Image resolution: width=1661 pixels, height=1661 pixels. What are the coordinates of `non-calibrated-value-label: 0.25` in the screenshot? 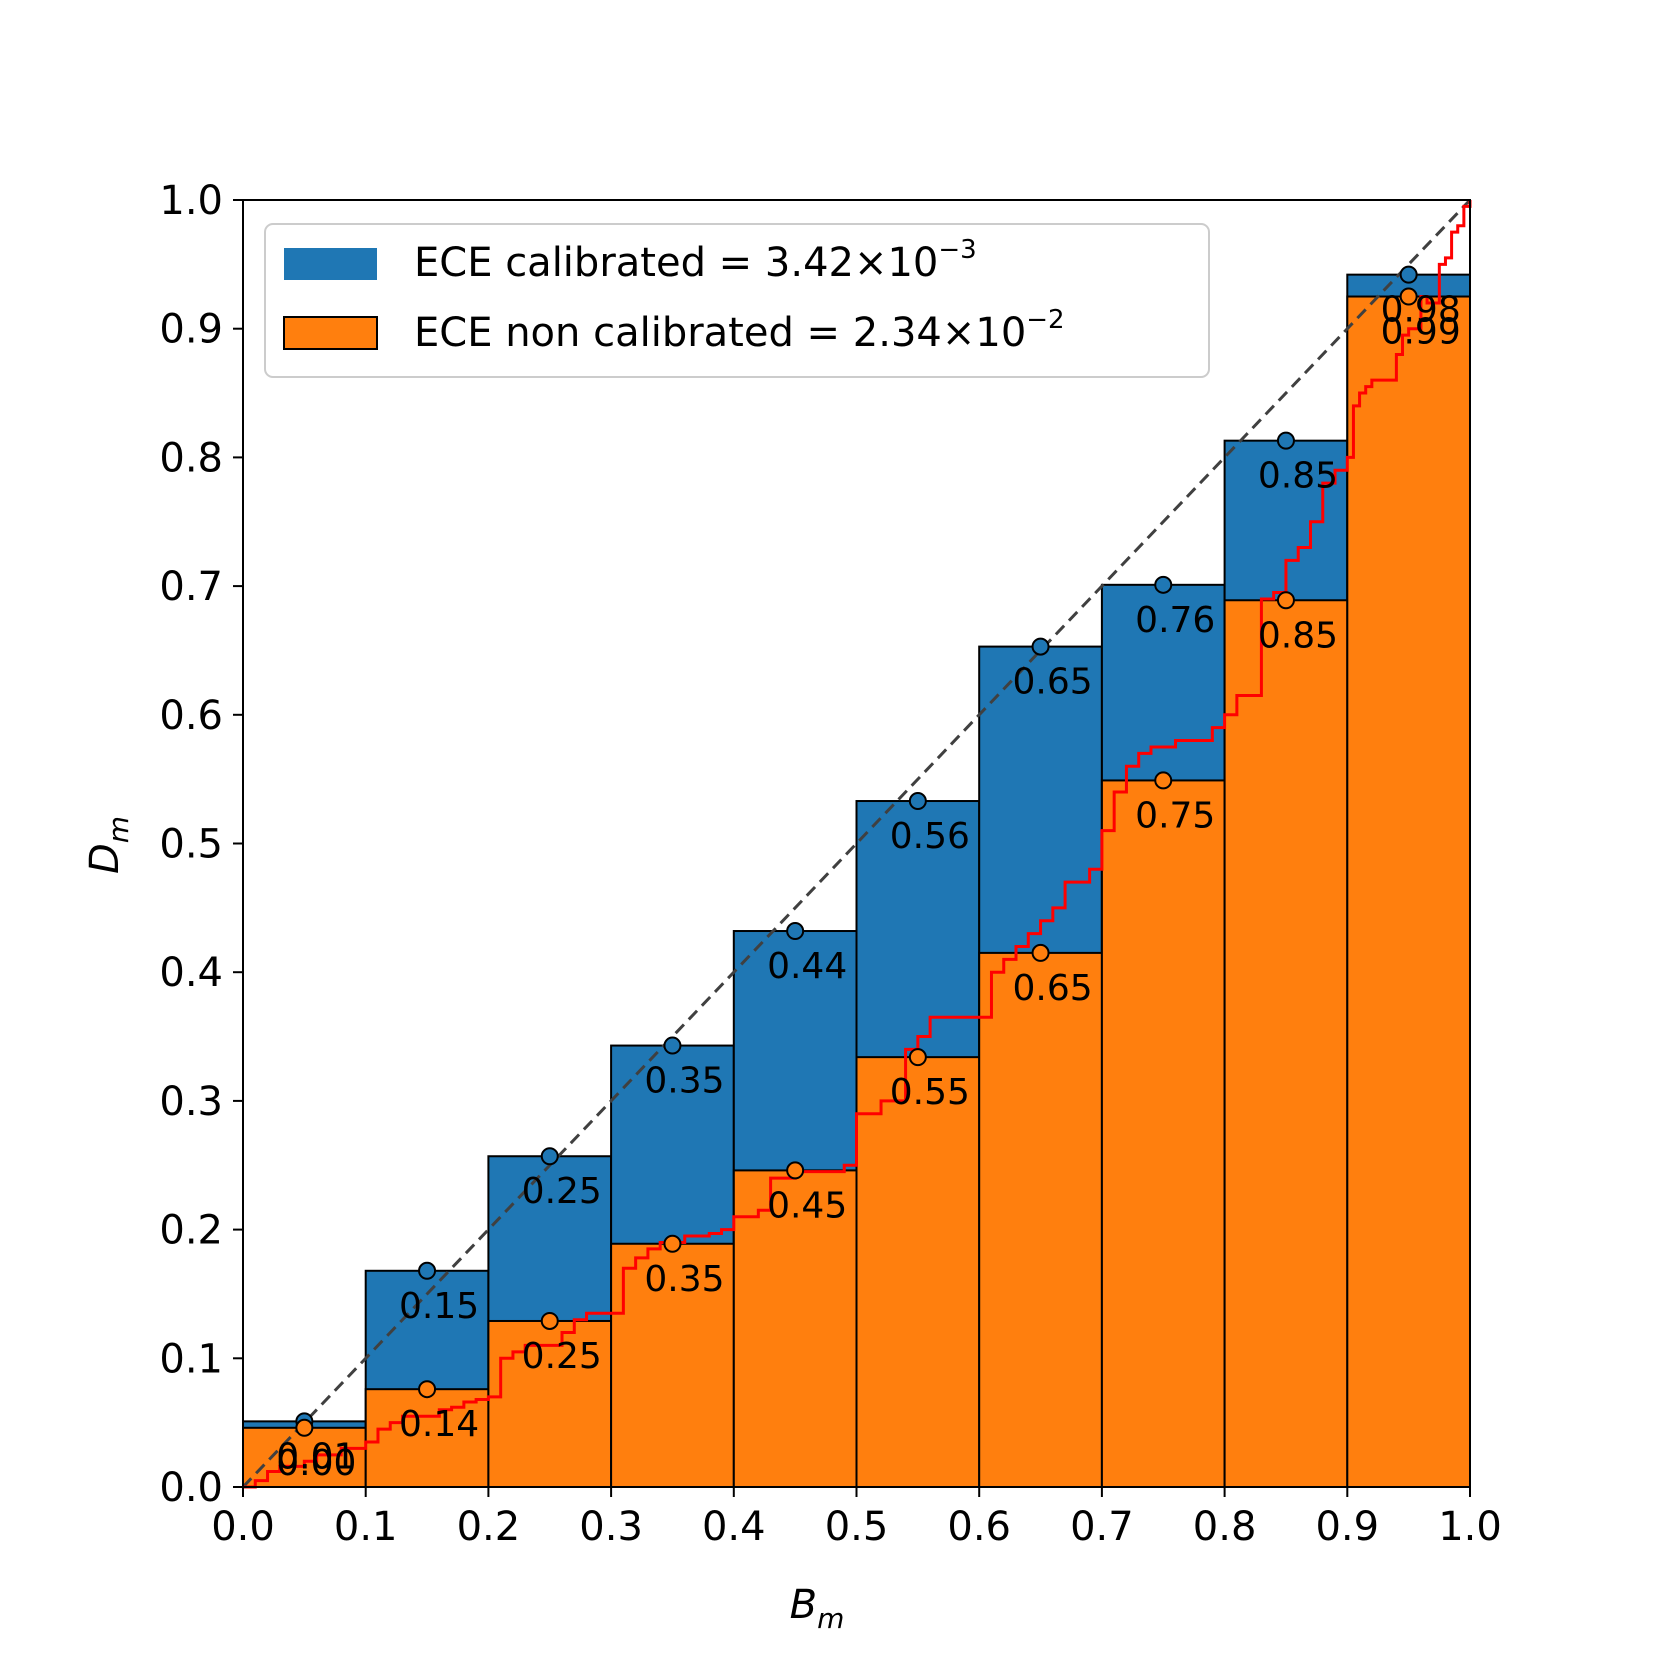 It's located at (562, 1356).